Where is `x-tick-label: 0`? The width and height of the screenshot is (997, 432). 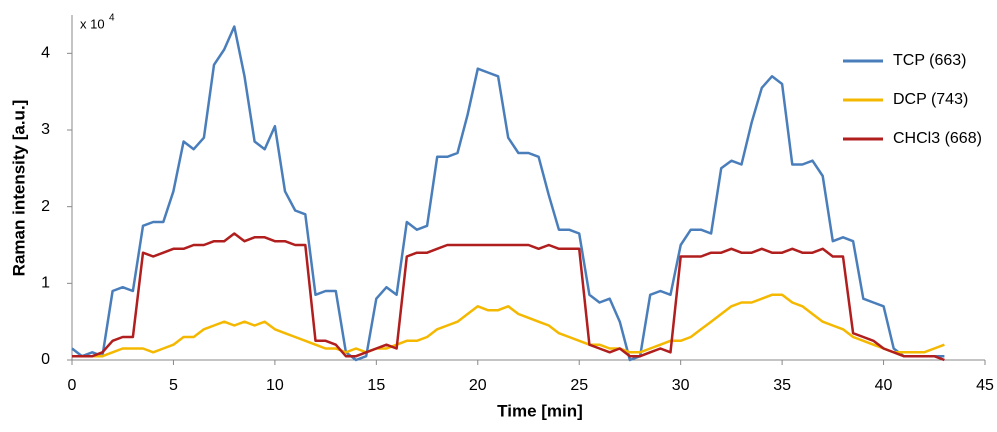
x-tick-label: 0 is located at coordinates (72, 385).